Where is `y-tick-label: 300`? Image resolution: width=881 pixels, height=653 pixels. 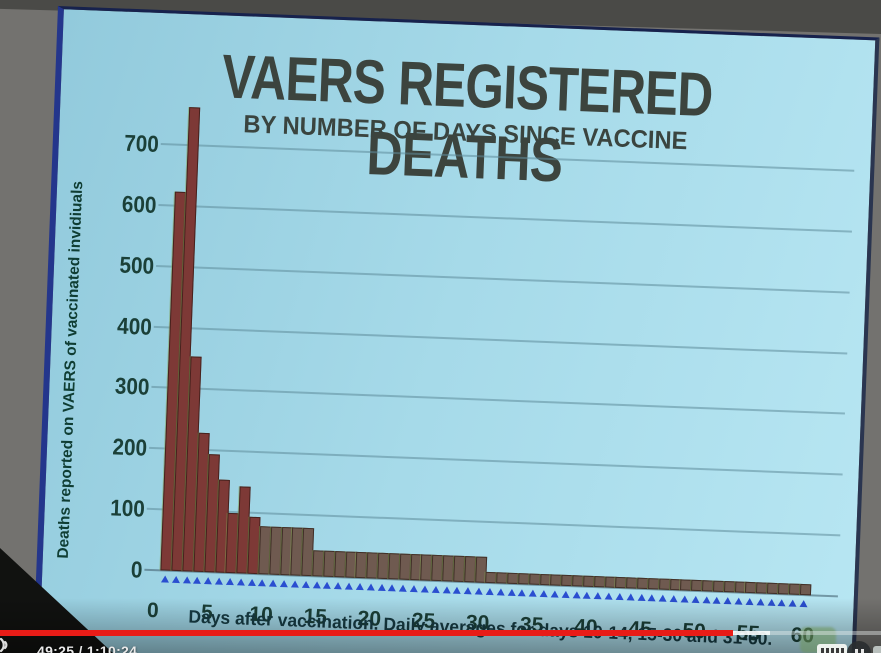
y-tick-label: 300 is located at coordinates (132, 386).